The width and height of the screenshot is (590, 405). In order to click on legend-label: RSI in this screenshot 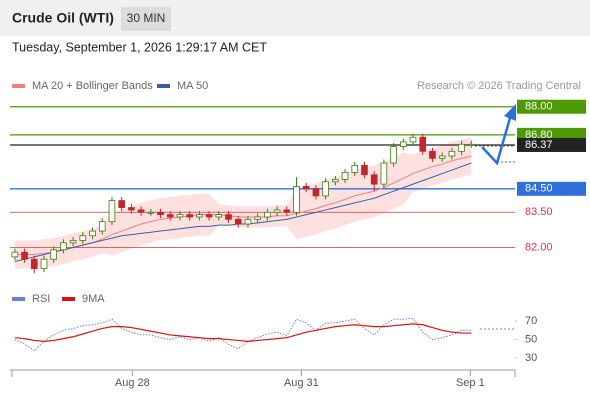, I will do `click(41, 299)`.